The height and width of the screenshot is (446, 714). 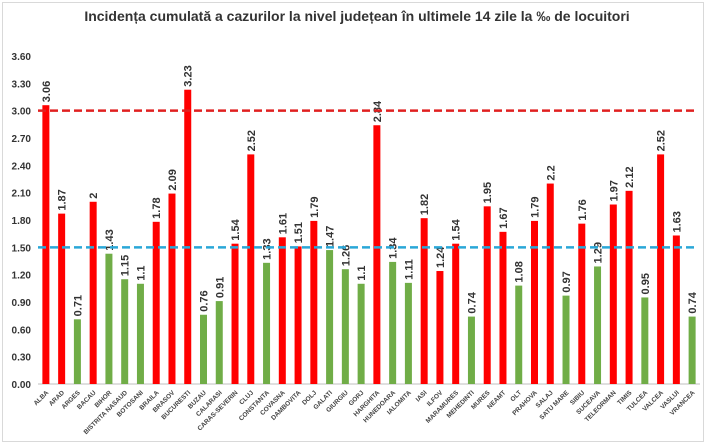 I want to click on bar-vaslui, so click(x=676, y=309).